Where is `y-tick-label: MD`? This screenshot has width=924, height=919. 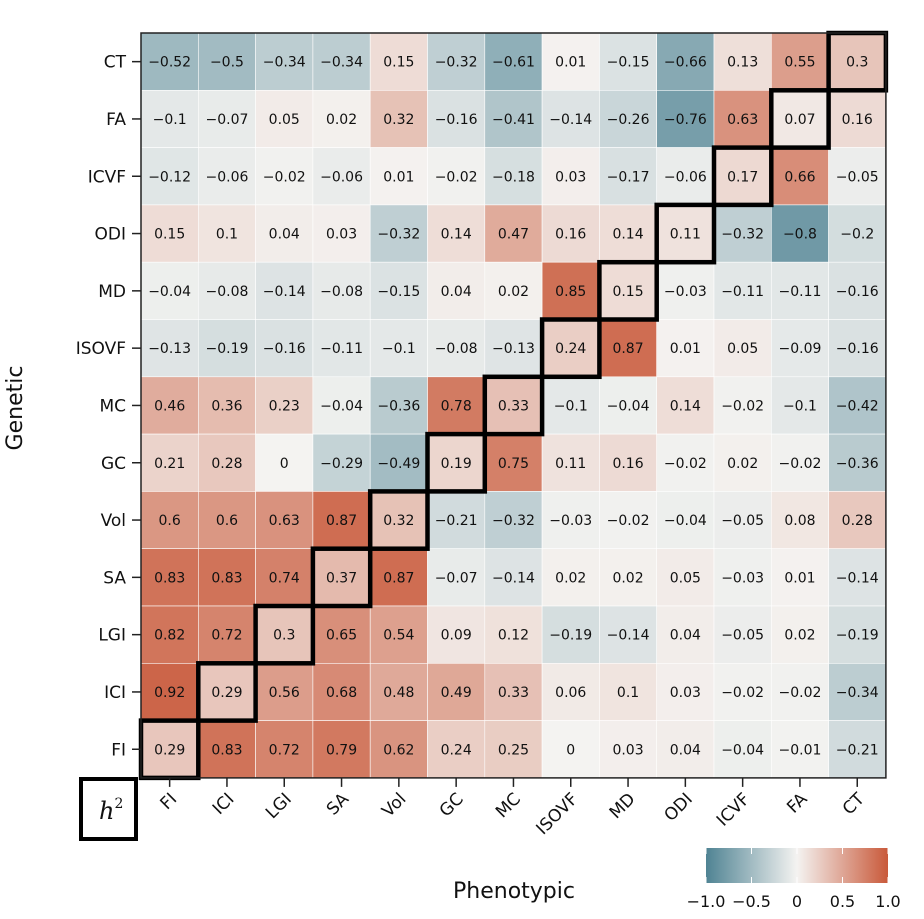 y-tick-label: MD is located at coordinates (112, 292).